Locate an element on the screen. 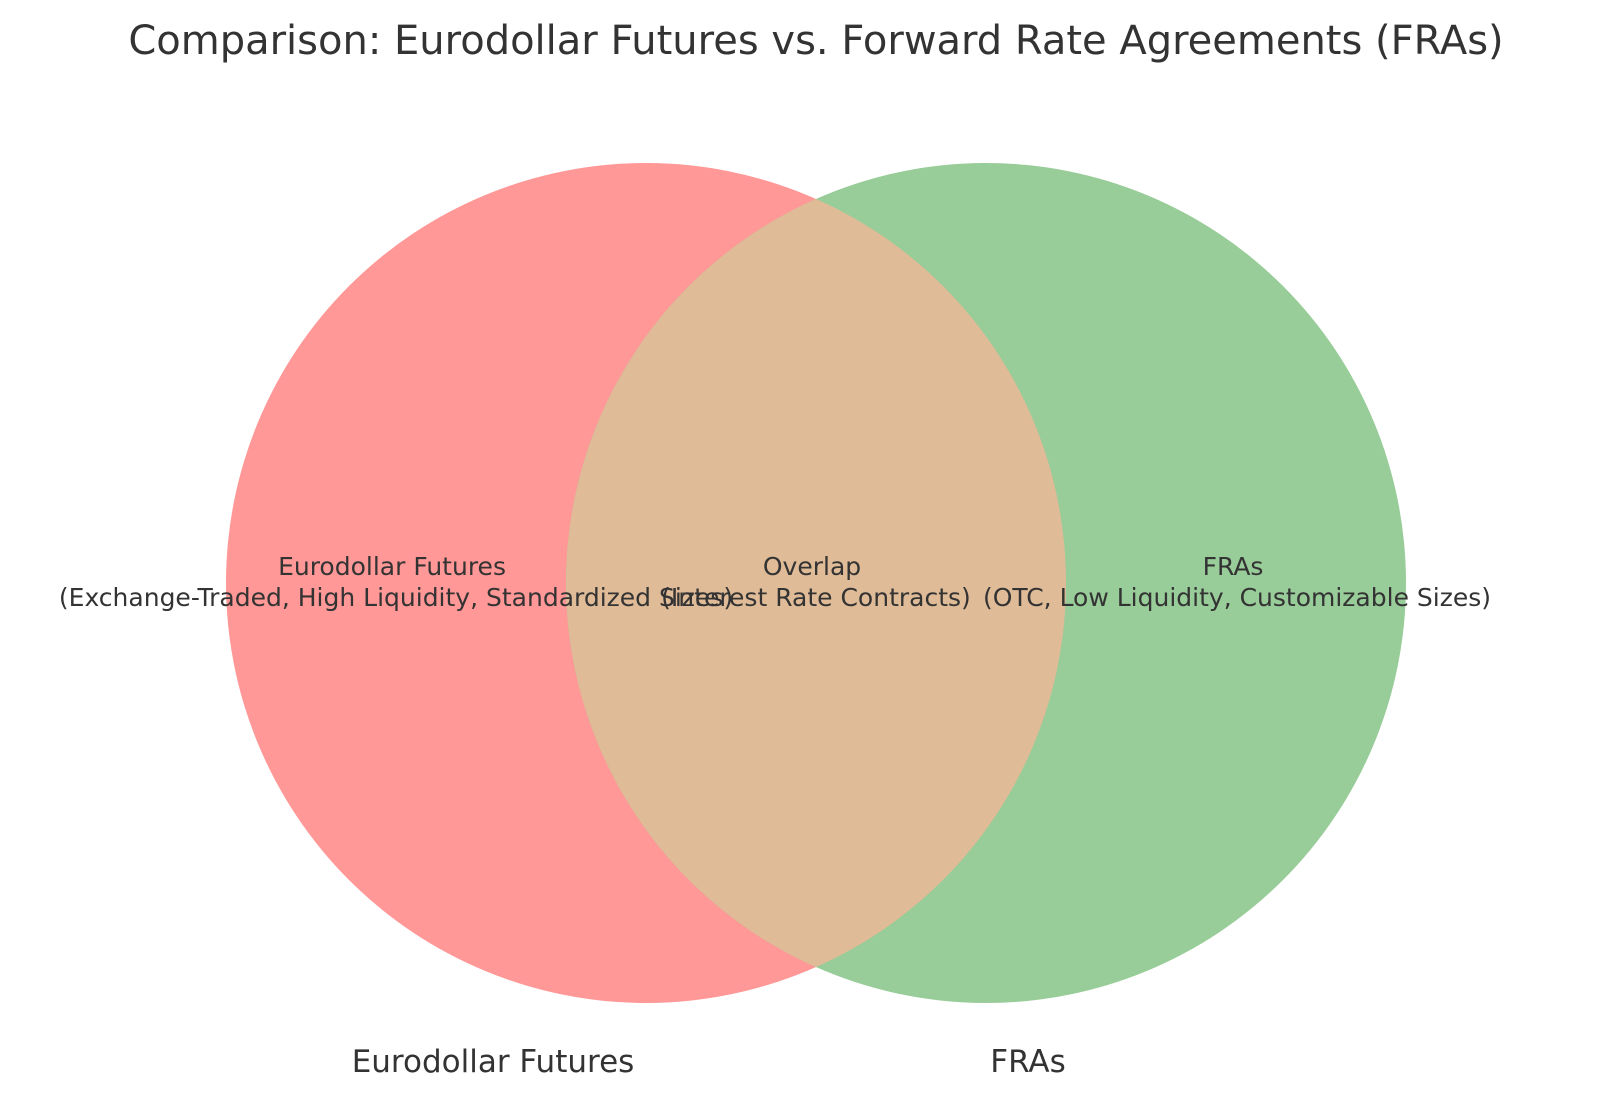  overlap-region-detail: (Interest Rate Contracts) is located at coordinates (816, 597).